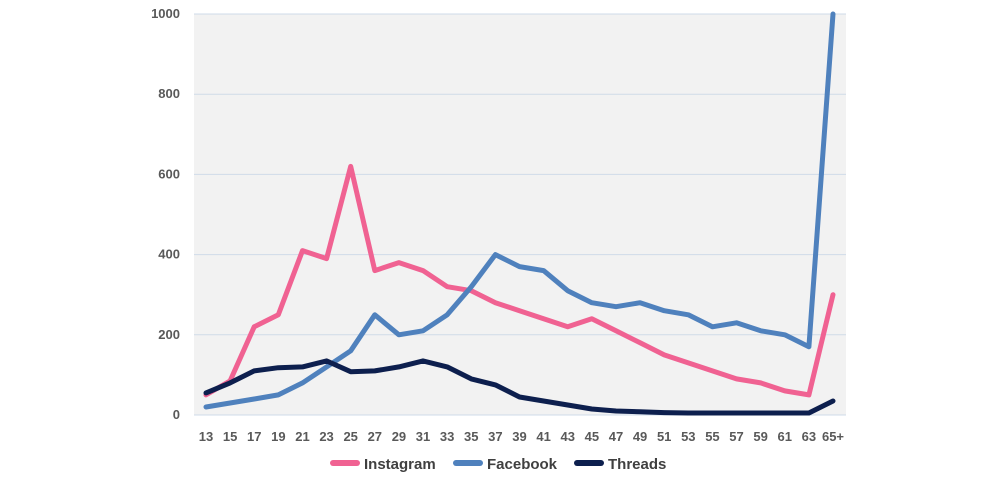 Image resolution: width=1000 pixels, height=488 pixels. What do you see at coordinates (664, 436) in the screenshot?
I see `x-tick-label: 51` at bounding box center [664, 436].